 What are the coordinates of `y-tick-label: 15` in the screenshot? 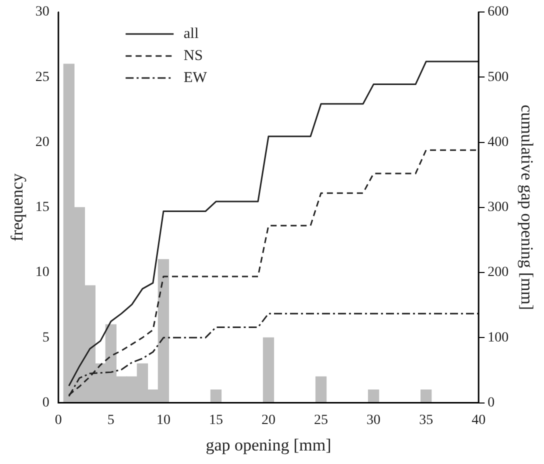 It's located at (42, 208).